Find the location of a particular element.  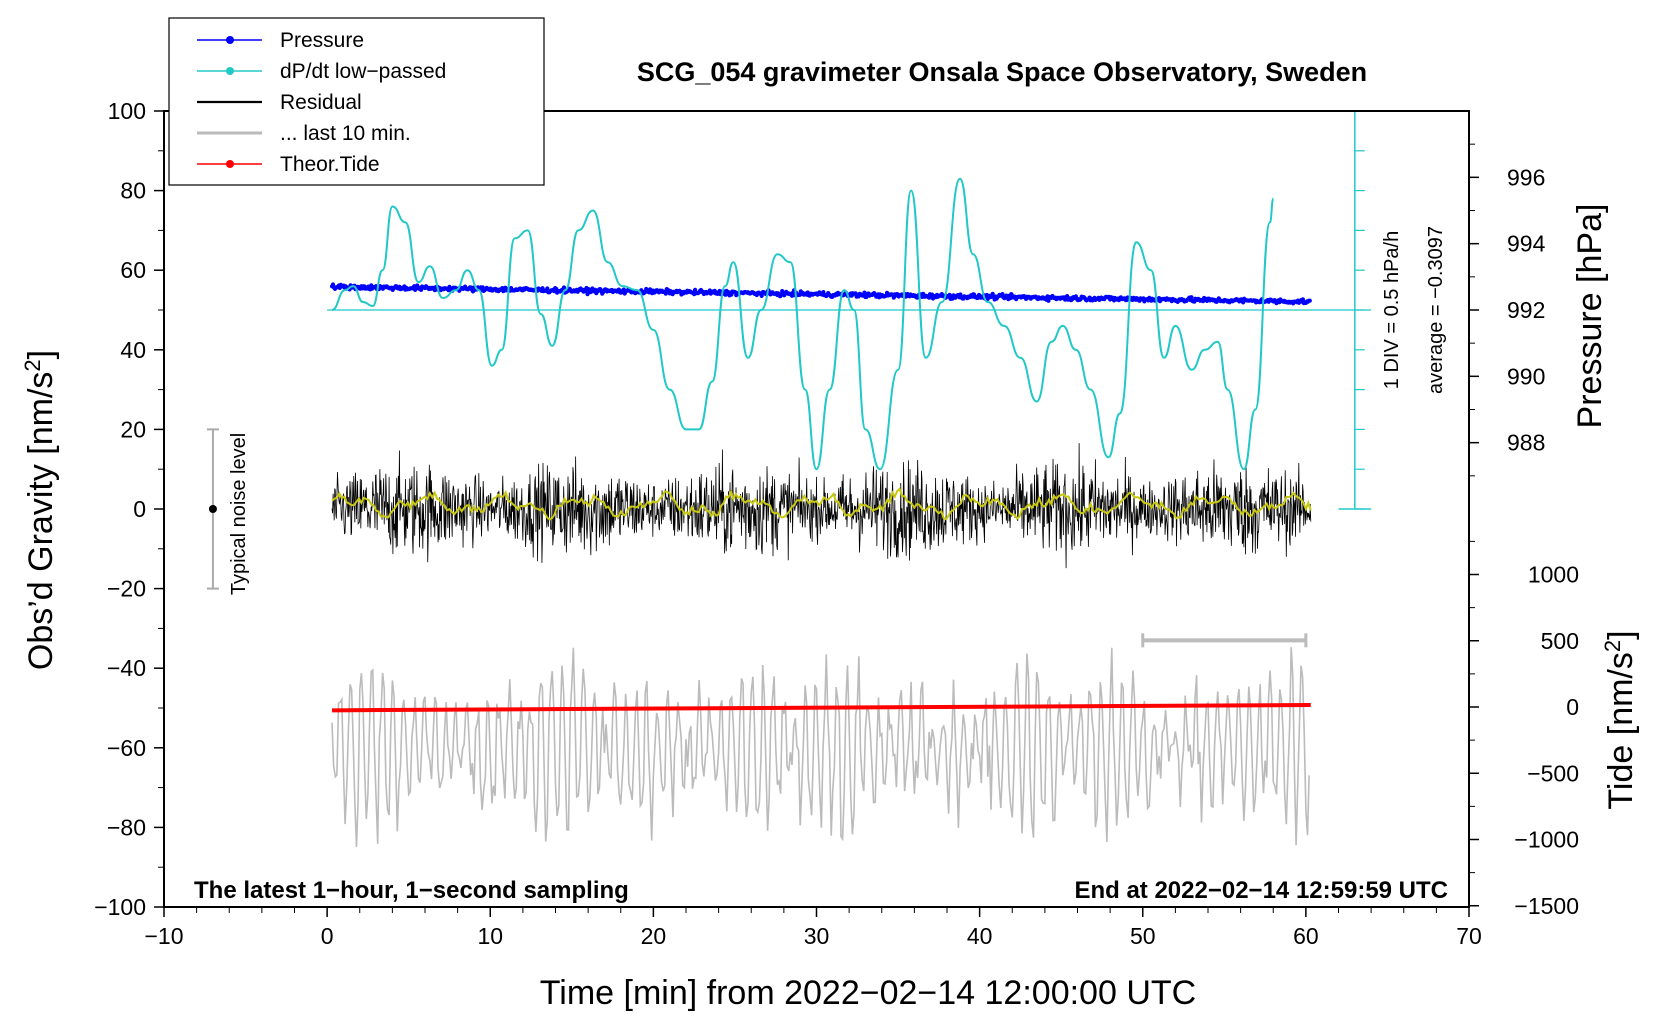

series-pressure is located at coordinates (820, 294).